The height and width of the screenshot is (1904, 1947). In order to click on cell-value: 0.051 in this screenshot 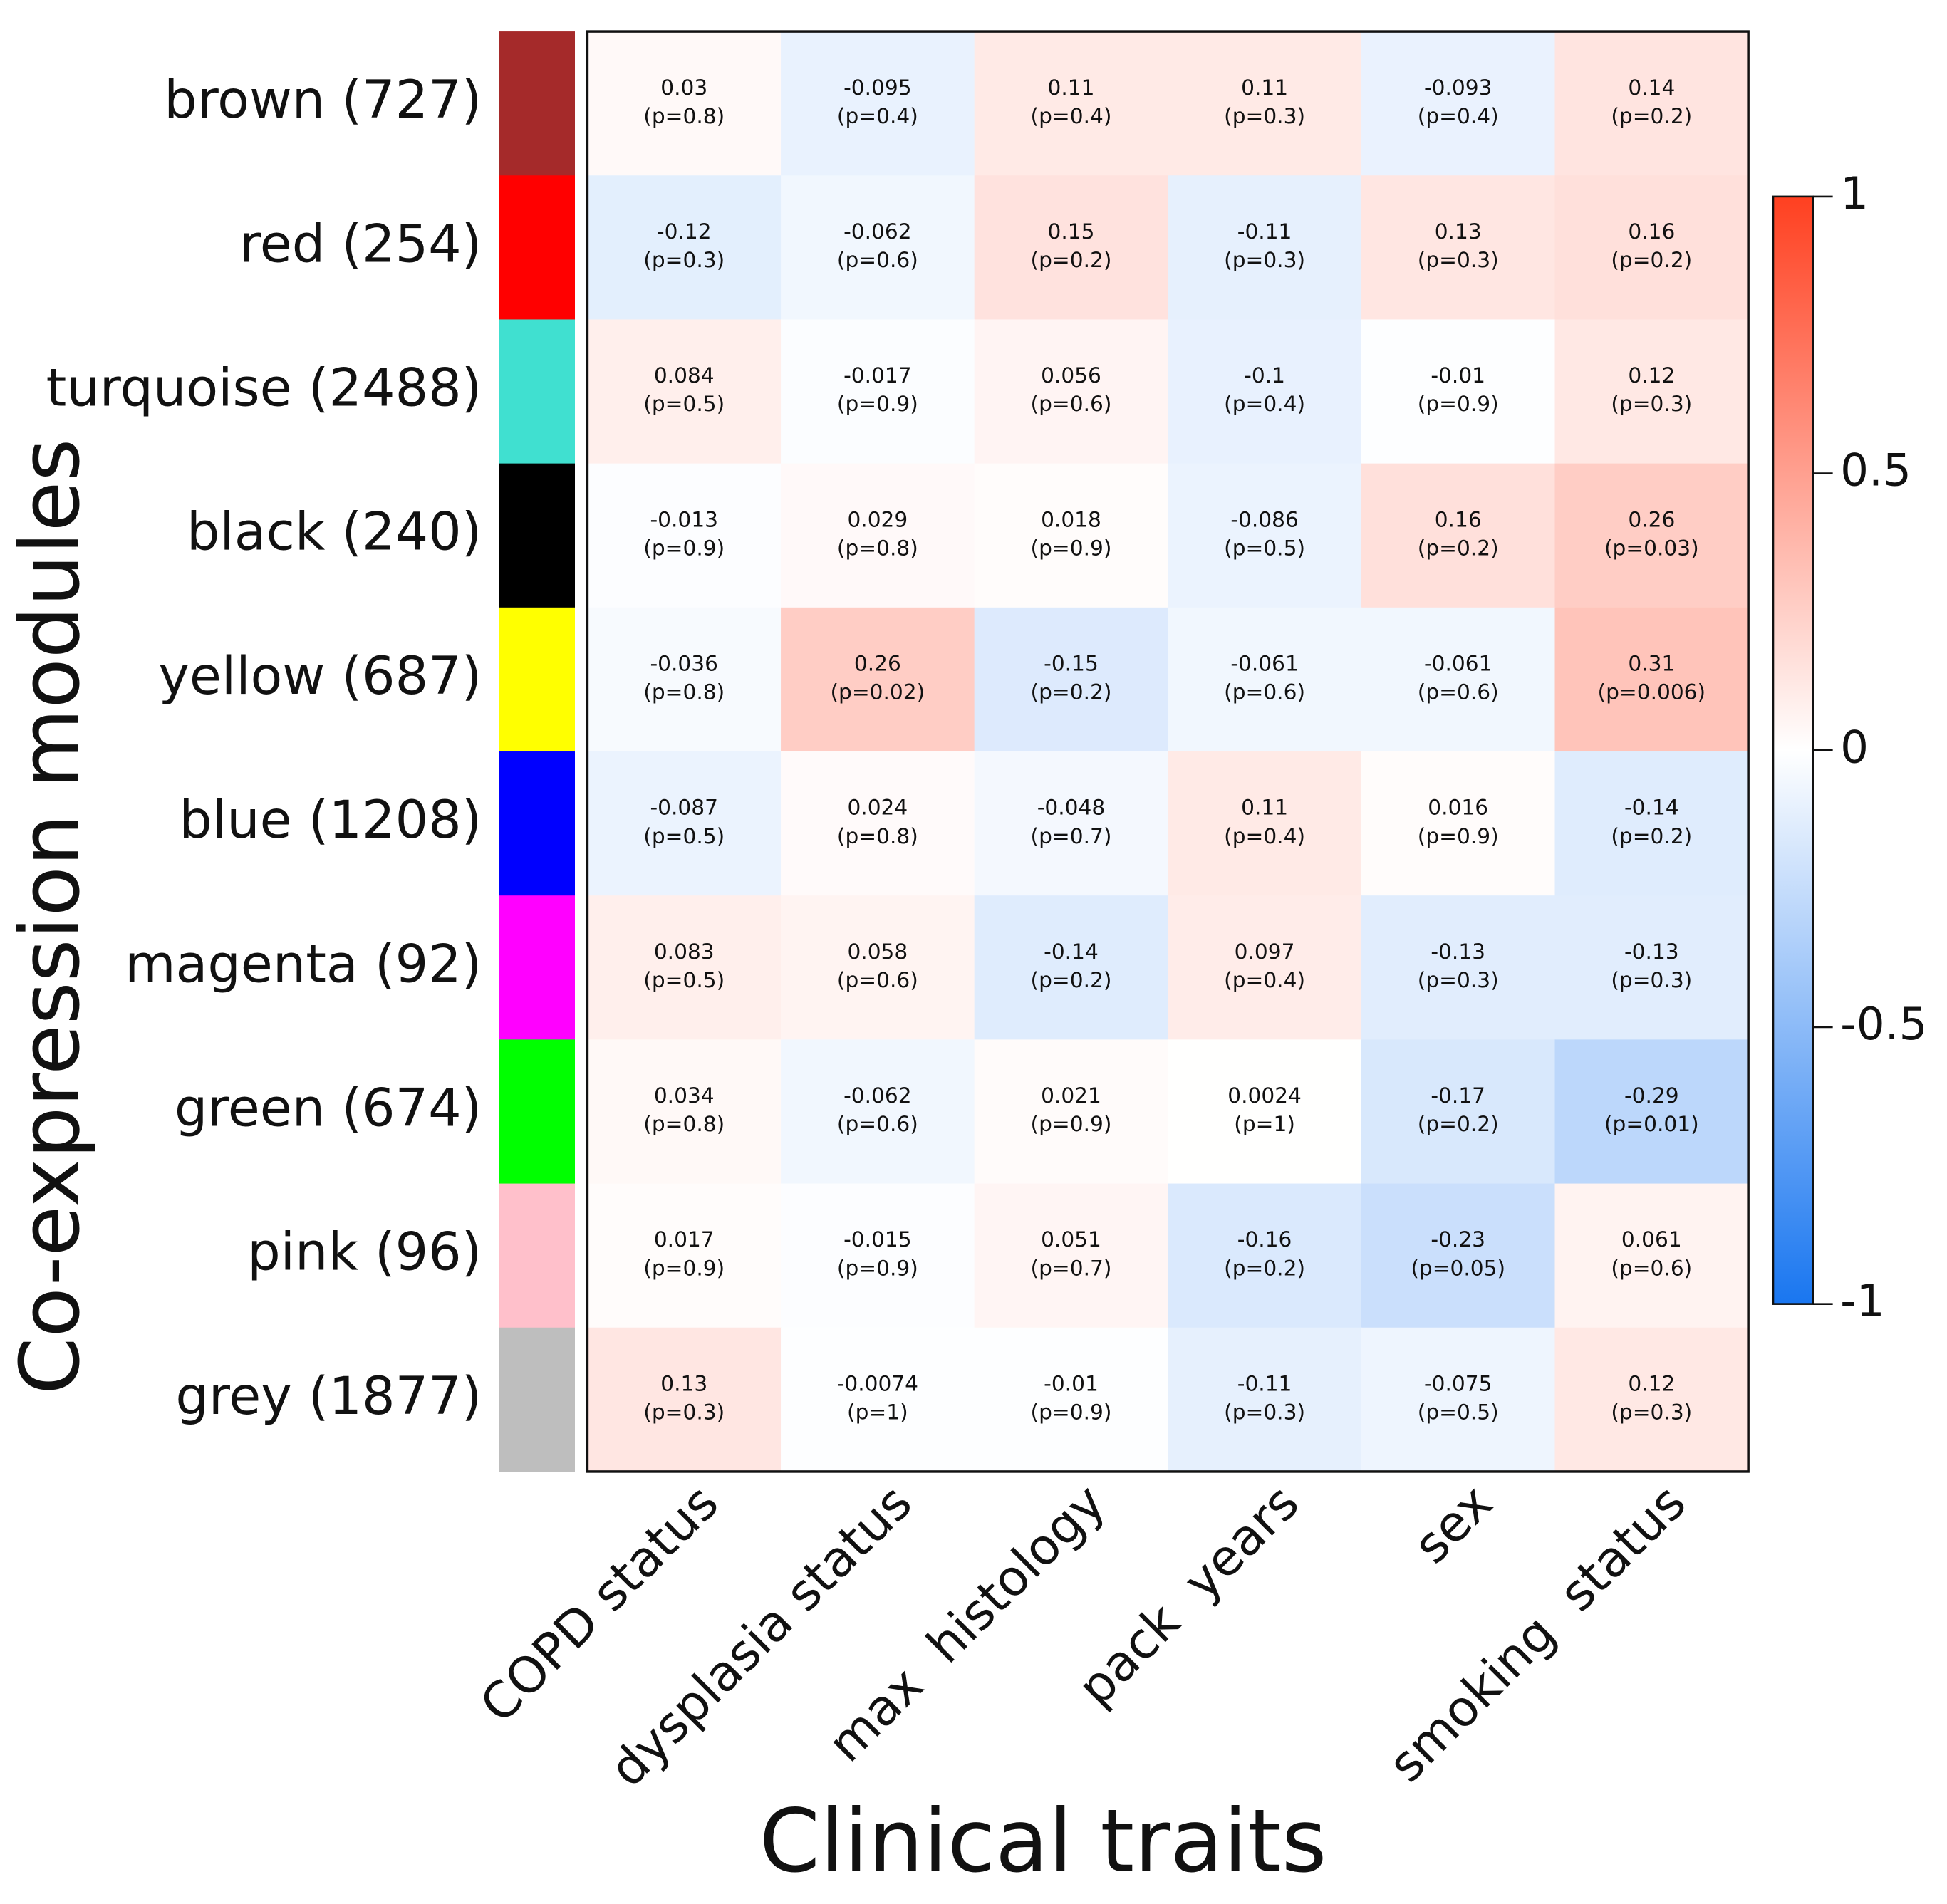, I will do `click(1071, 1239)`.